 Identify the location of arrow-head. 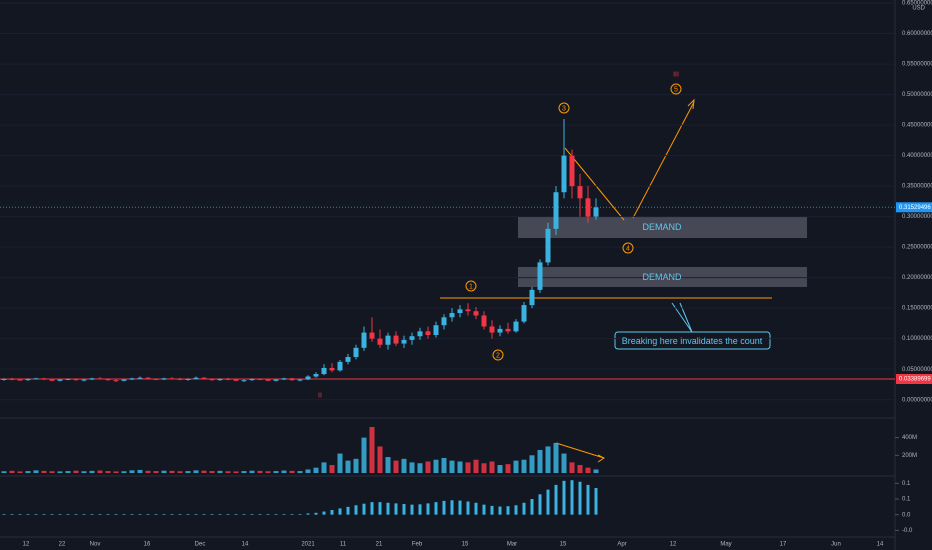
(691, 104).